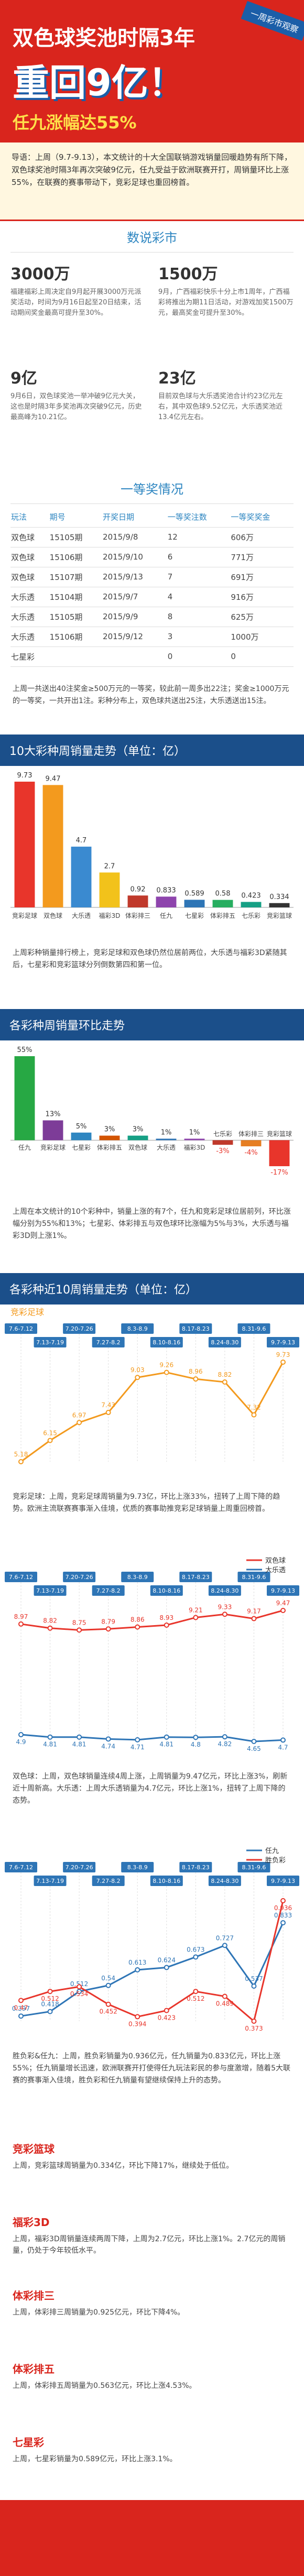 The image size is (304, 2576). I want to click on column-header: 一等奖奖金, so click(262, 517).